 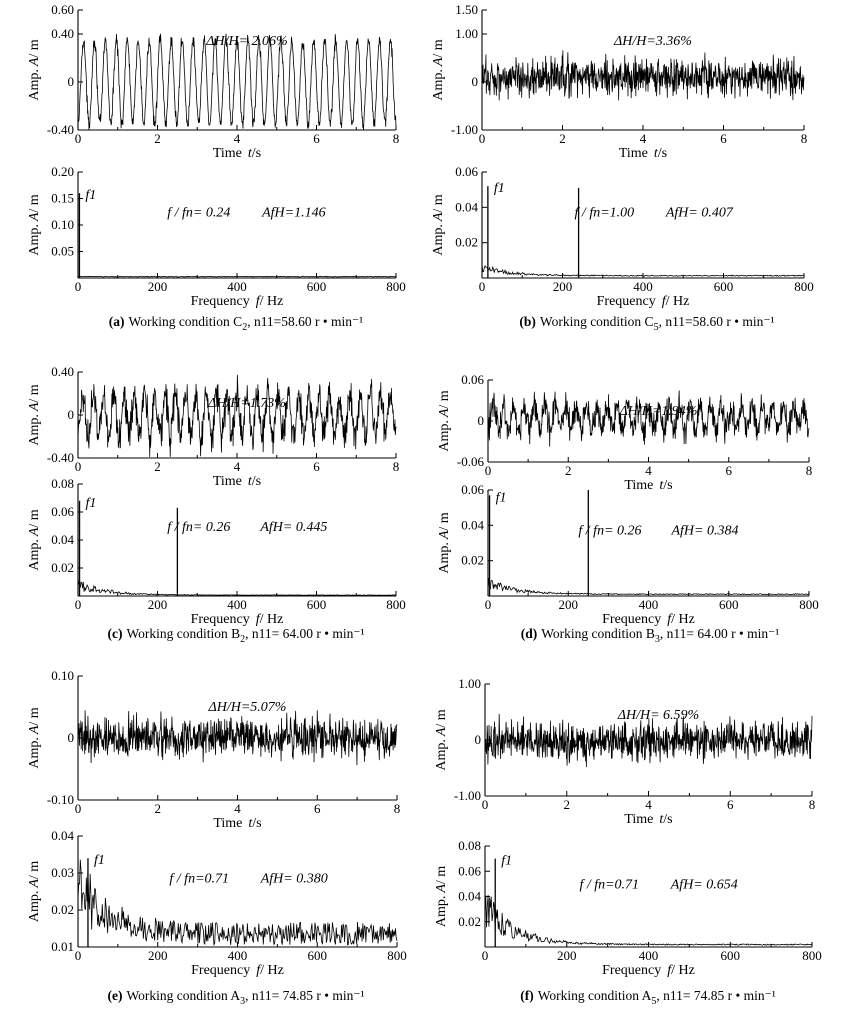 What do you see at coordinates (158, 286) in the screenshot?
I see `x-tick-label: 200` at bounding box center [158, 286].